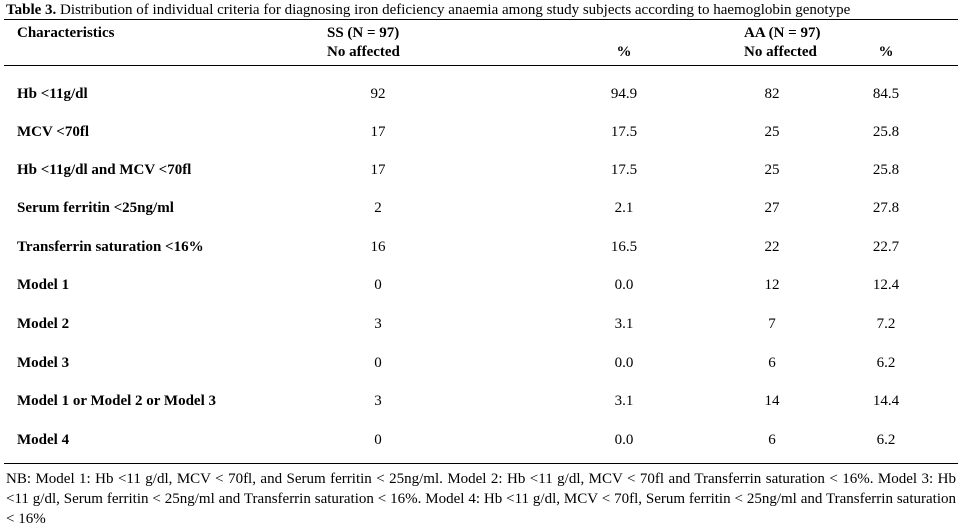  I want to click on row-label: Transferrin saturation <16%, so click(110, 247).